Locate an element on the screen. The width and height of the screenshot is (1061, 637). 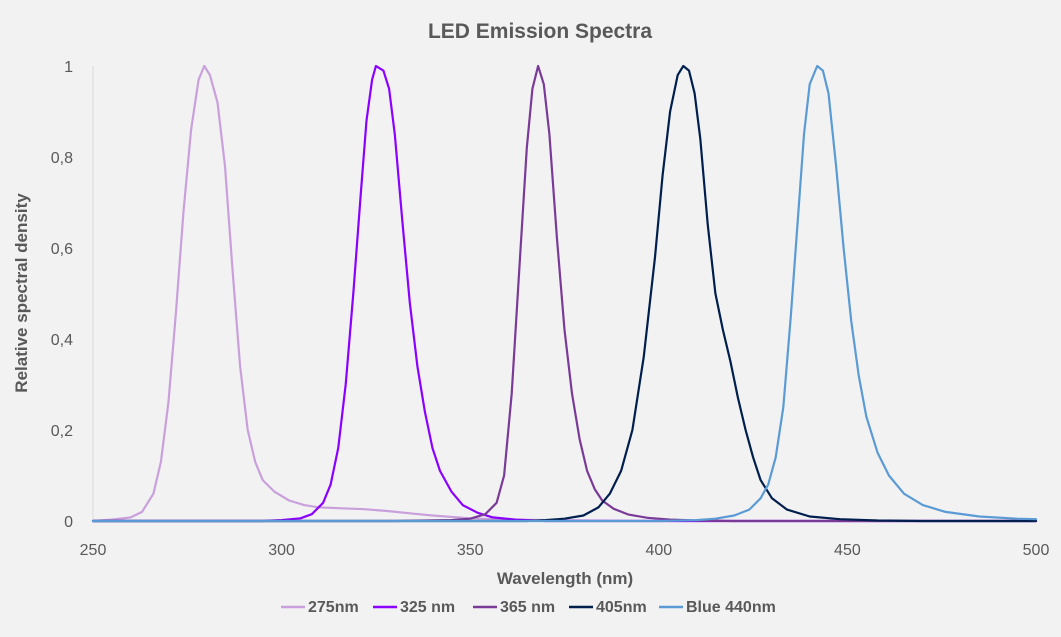
legend-item: 325 nm is located at coordinates (414, 607).